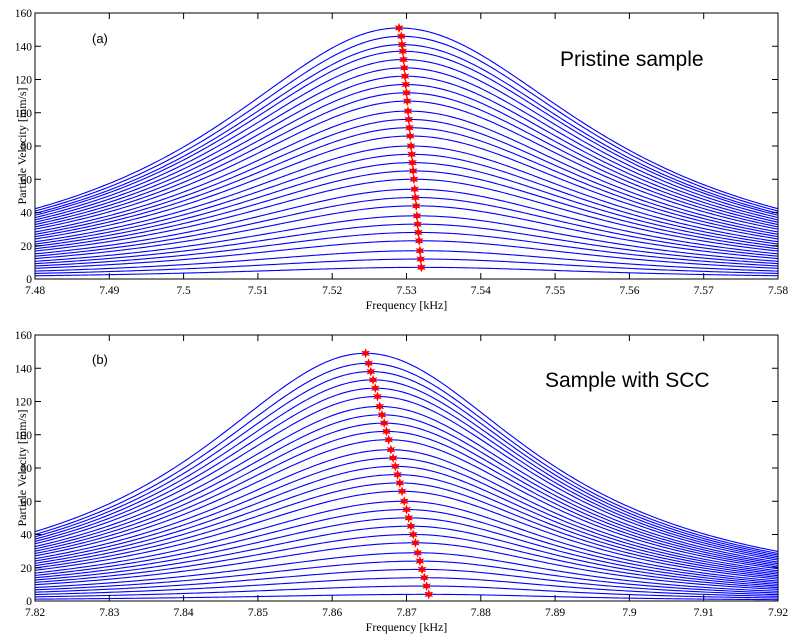  Describe the element at coordinates (183, 291) in the screenshot. I see `x-tick-label: 7.5` at that location.